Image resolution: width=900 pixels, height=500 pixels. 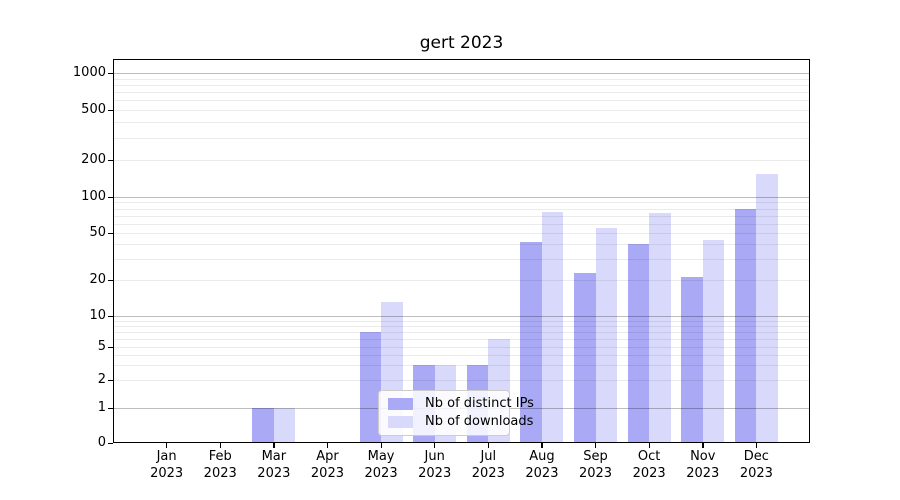 I want to click on bar-downloads-aug, so click(x=552, y=327).